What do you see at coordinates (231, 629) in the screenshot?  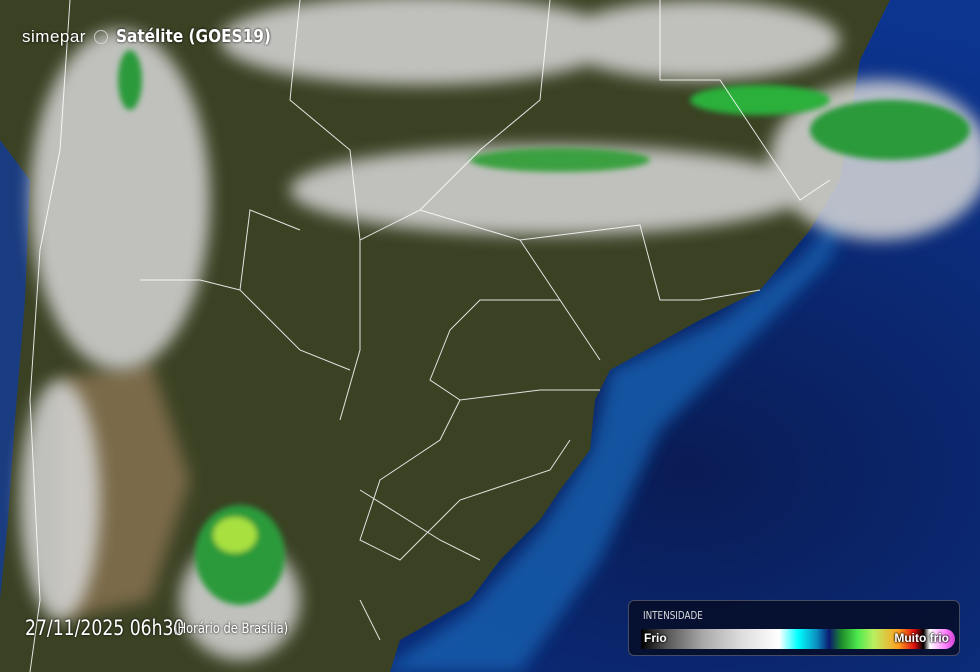 I see `timestamp-timezone: (Horário de Brasília)` at bounding box center [231, 629].